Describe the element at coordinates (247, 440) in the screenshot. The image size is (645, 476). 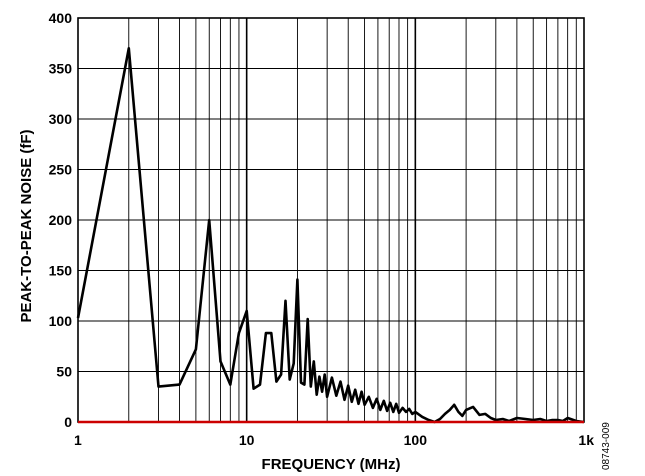
I see `x-tick-label: 10` at that location.